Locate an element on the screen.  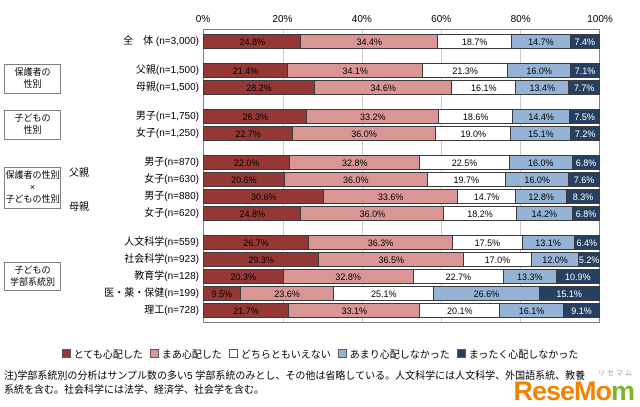
bar-segment: 34.1% is located at coordinates (355, 70).